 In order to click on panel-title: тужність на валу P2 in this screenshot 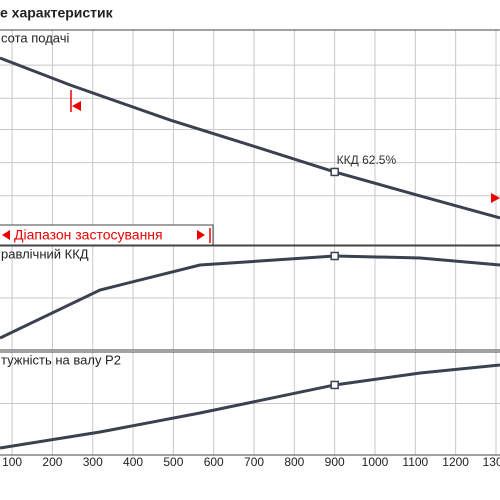, I will do `click(61, 359)`.